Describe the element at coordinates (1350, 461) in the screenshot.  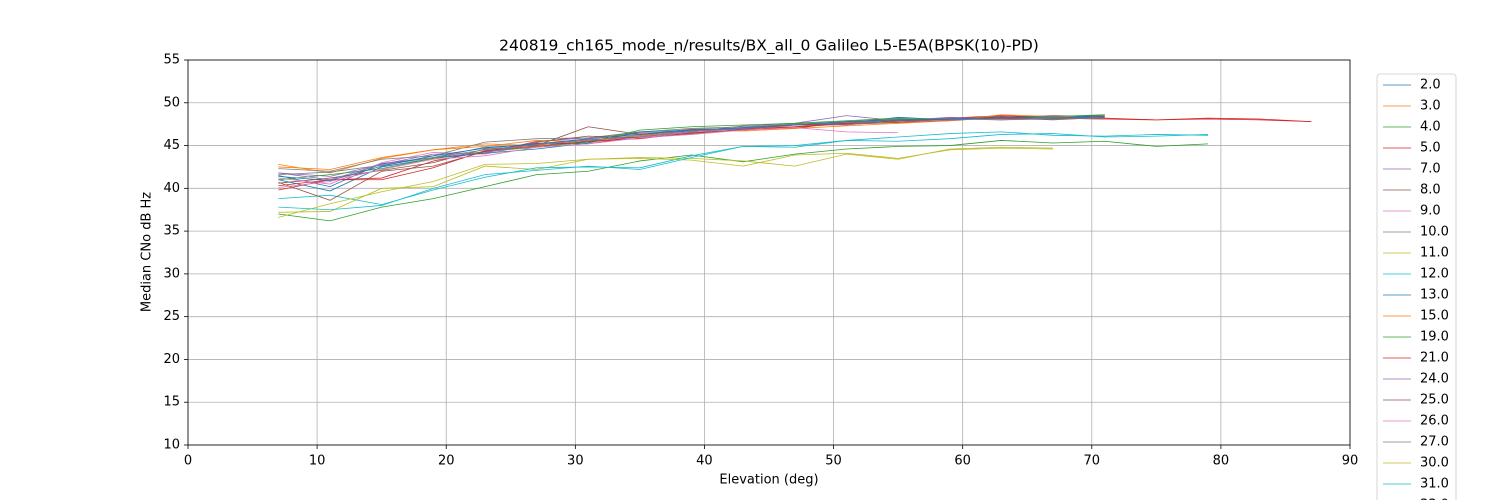
I see `x-tick-label: 90` at that location.